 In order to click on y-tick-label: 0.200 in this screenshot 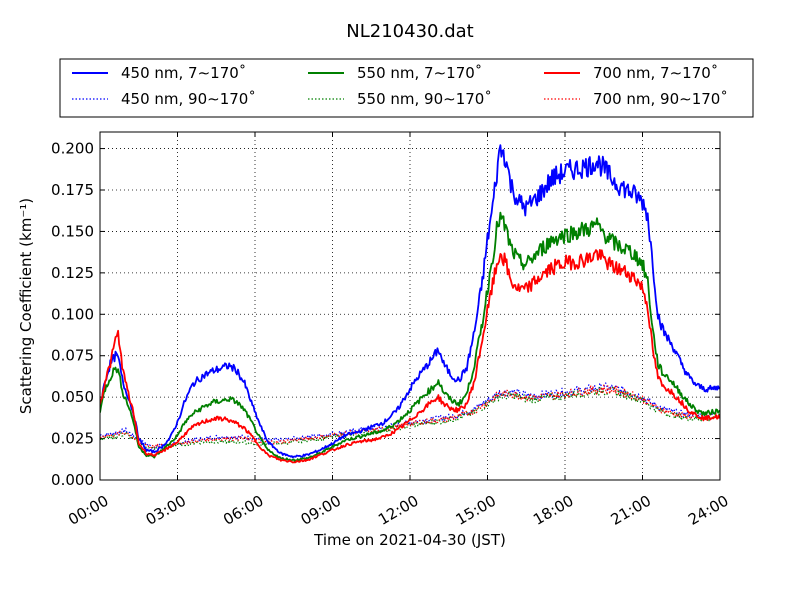, I will do `click(72, 149)`.